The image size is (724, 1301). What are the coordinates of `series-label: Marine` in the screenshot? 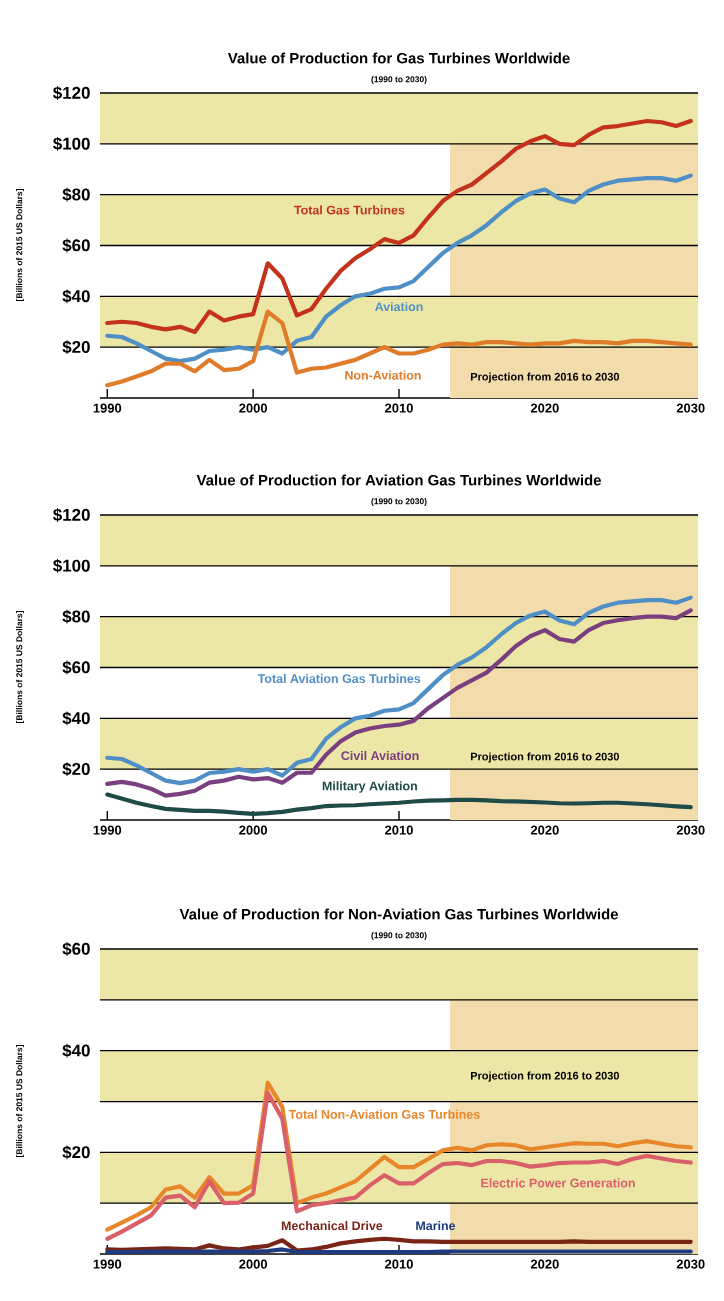 It's located at (436, 1225).